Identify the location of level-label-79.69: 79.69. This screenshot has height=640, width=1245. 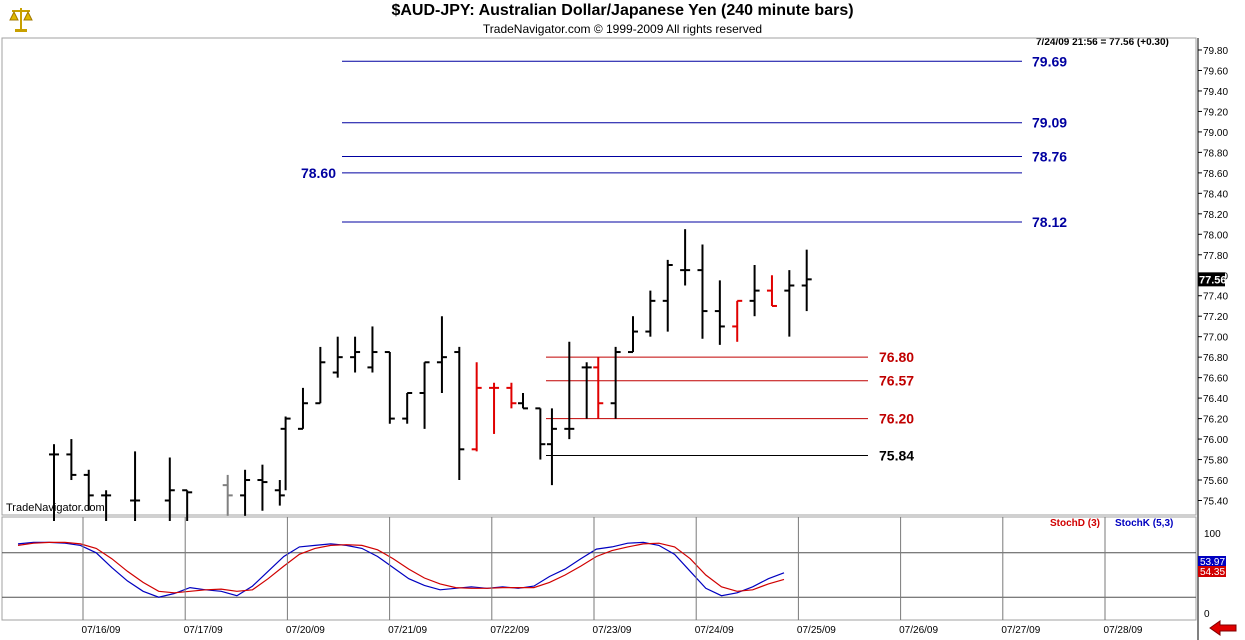
(1049, 61).